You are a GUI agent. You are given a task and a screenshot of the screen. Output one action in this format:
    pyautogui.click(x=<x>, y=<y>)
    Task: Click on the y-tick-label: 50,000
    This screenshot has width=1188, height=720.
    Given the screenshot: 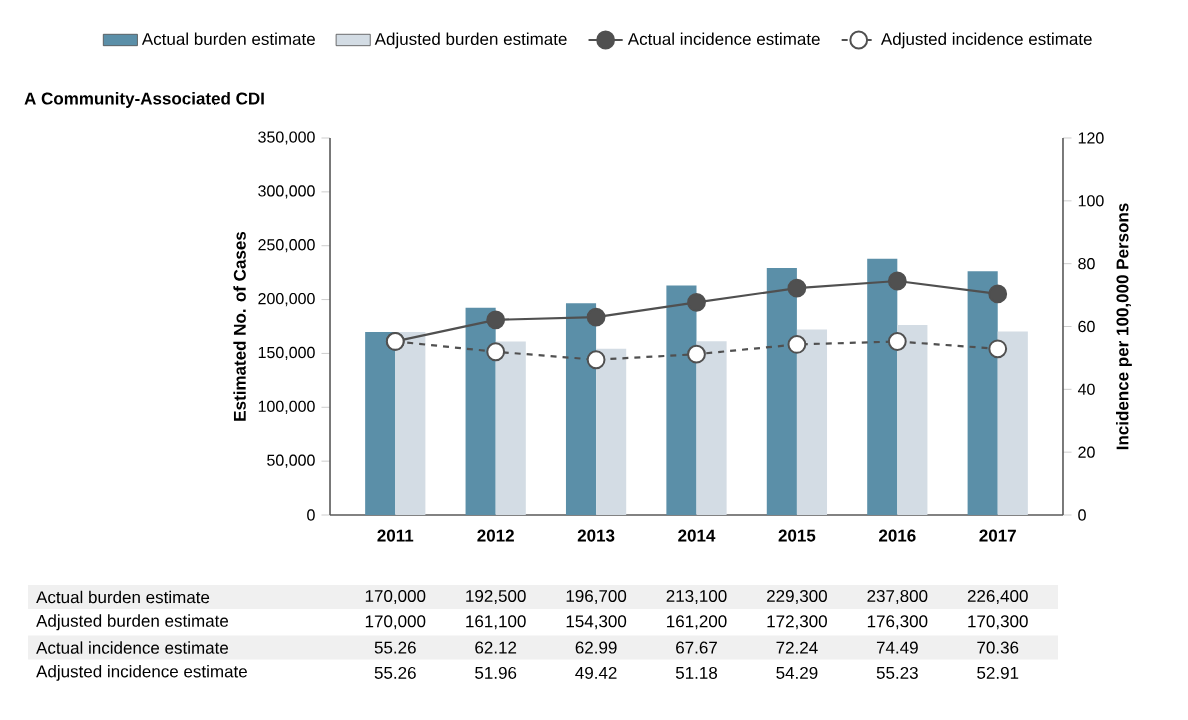 What is the action you would take?
    pyautogui.click(x=291, y=461)
    